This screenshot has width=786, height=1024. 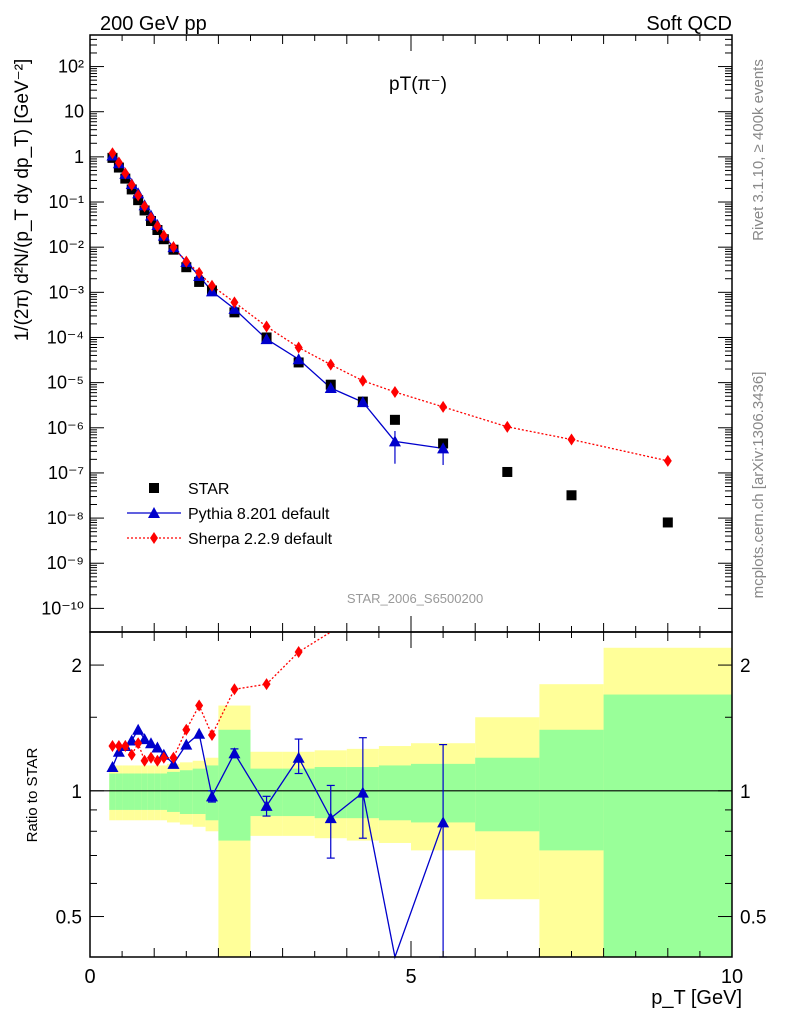 What do you see at coordinates (22, 200) in the screenshot?
I see `main-ylabel: 1/(2π) d²N/(p_T dy dp_T) [GeV⁻²]` at bounding box center [22, 200].